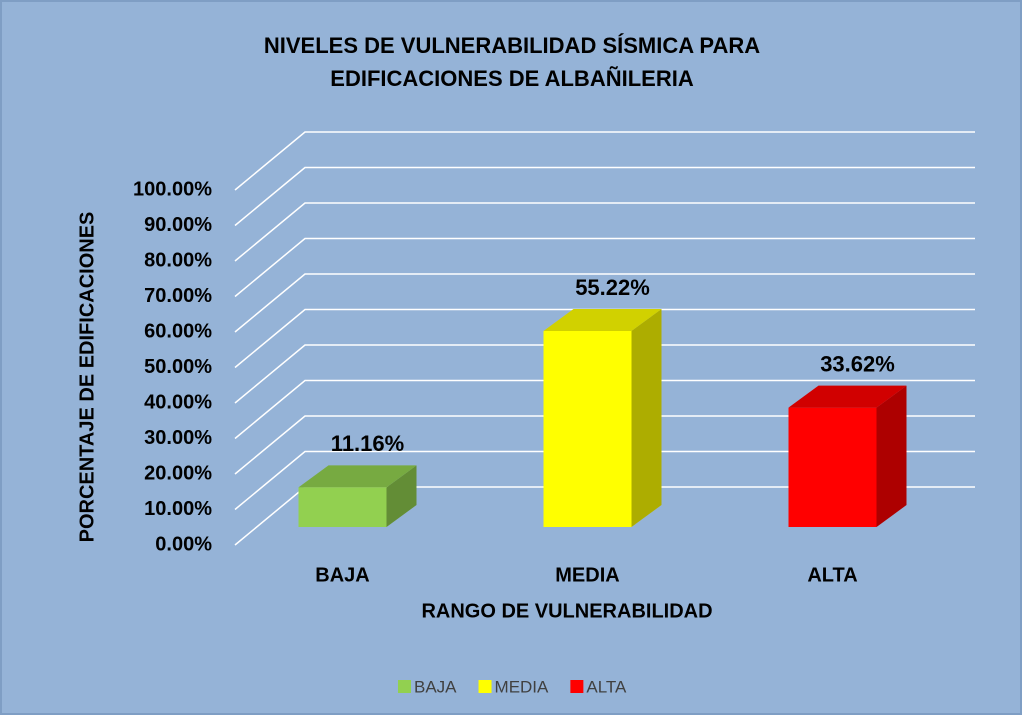 The width and height of the screenshot is (1024, 717). I want to click on y-axis-label: PORCENTAJE DE EDIFICACIONES, so click(87, 377).